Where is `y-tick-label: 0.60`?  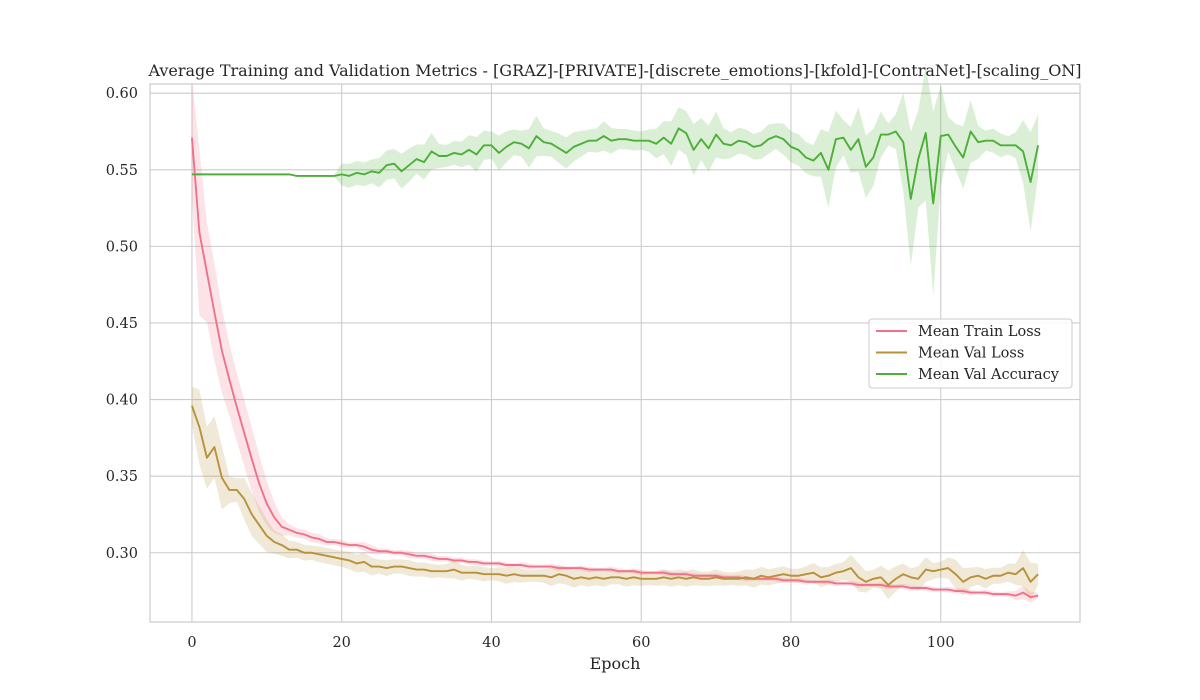
y-tick-label: 0.60 is located at coordinates (122, 94).